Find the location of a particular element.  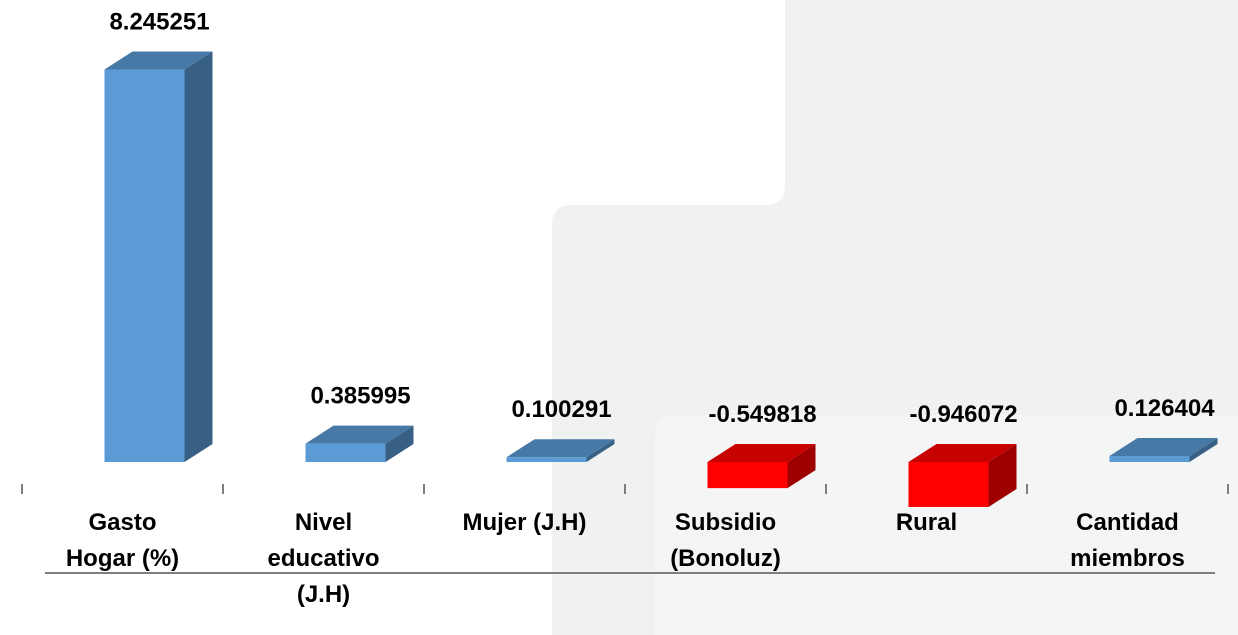

value-label: -0.549818 is located at coordinates (762, 414).